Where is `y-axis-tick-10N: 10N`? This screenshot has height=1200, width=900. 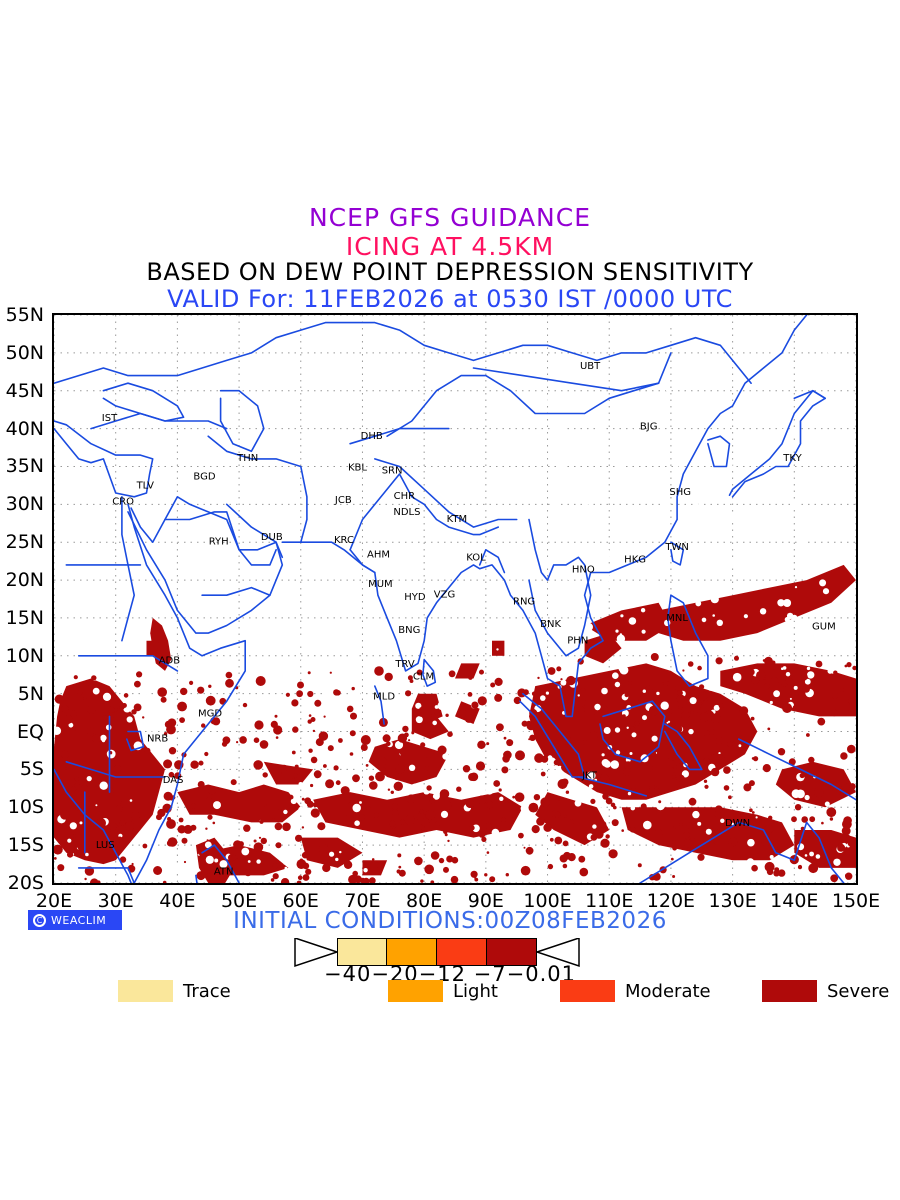 y-axis-tick-10N: 10N is located at coordinates (24, 655).